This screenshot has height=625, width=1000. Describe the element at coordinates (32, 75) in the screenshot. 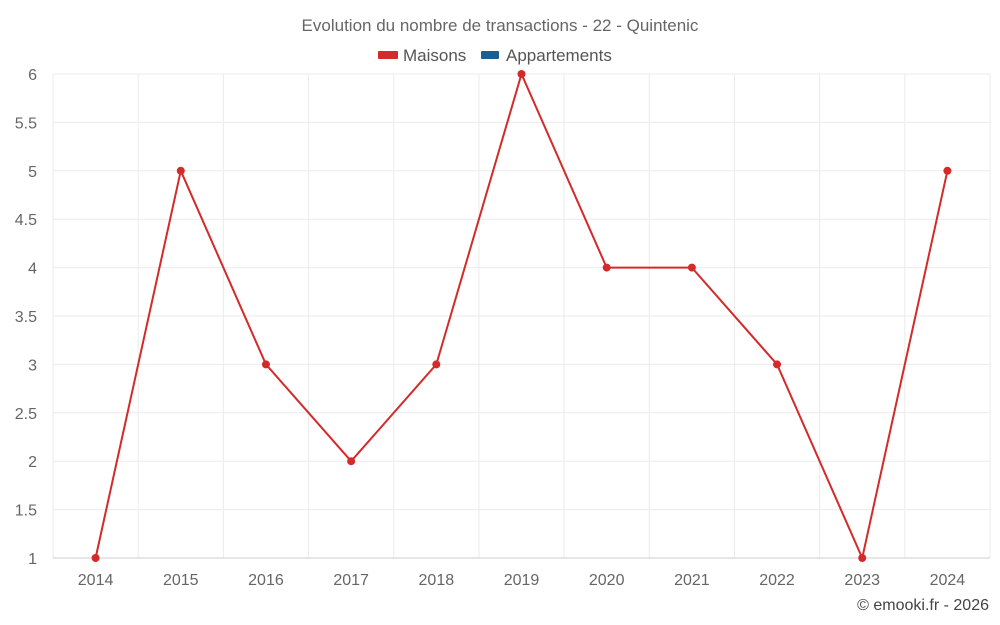

I see `y-tick-label: 6` at that location.